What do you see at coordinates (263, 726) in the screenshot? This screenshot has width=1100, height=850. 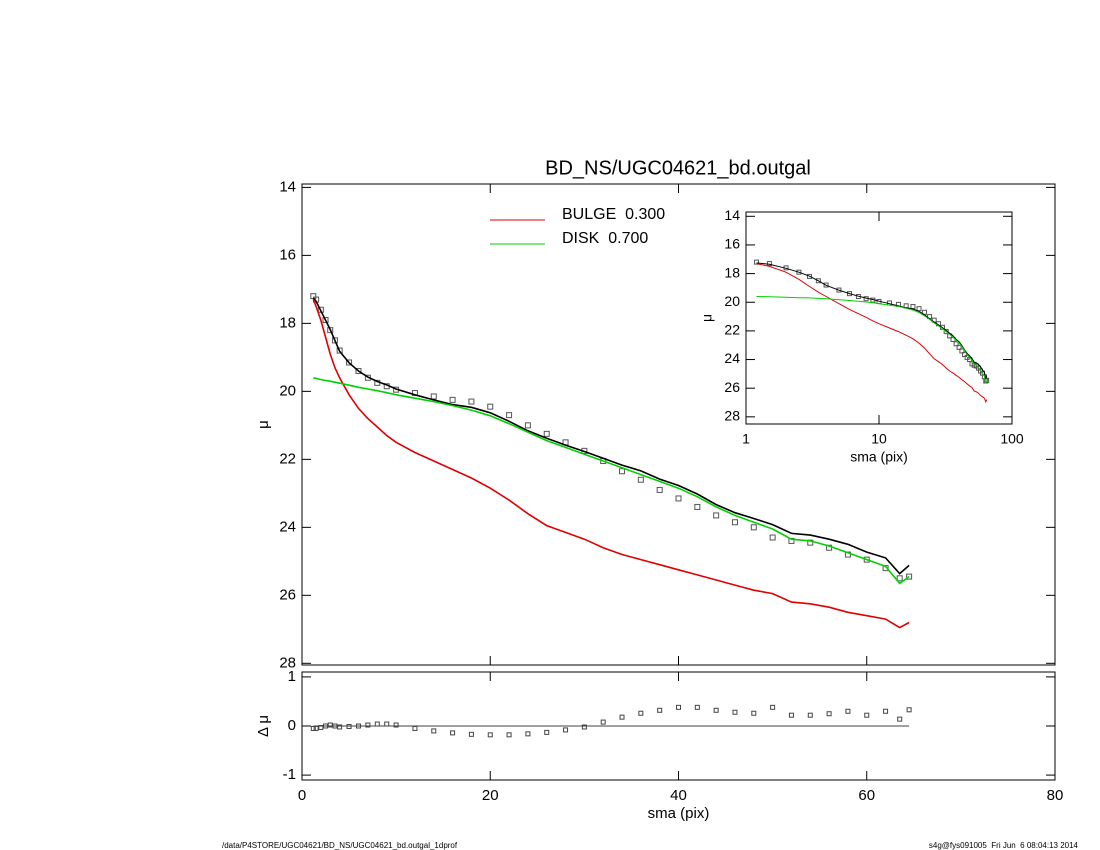 I see `y-axis-label: Δ μ` at bounding box center [263, 726].